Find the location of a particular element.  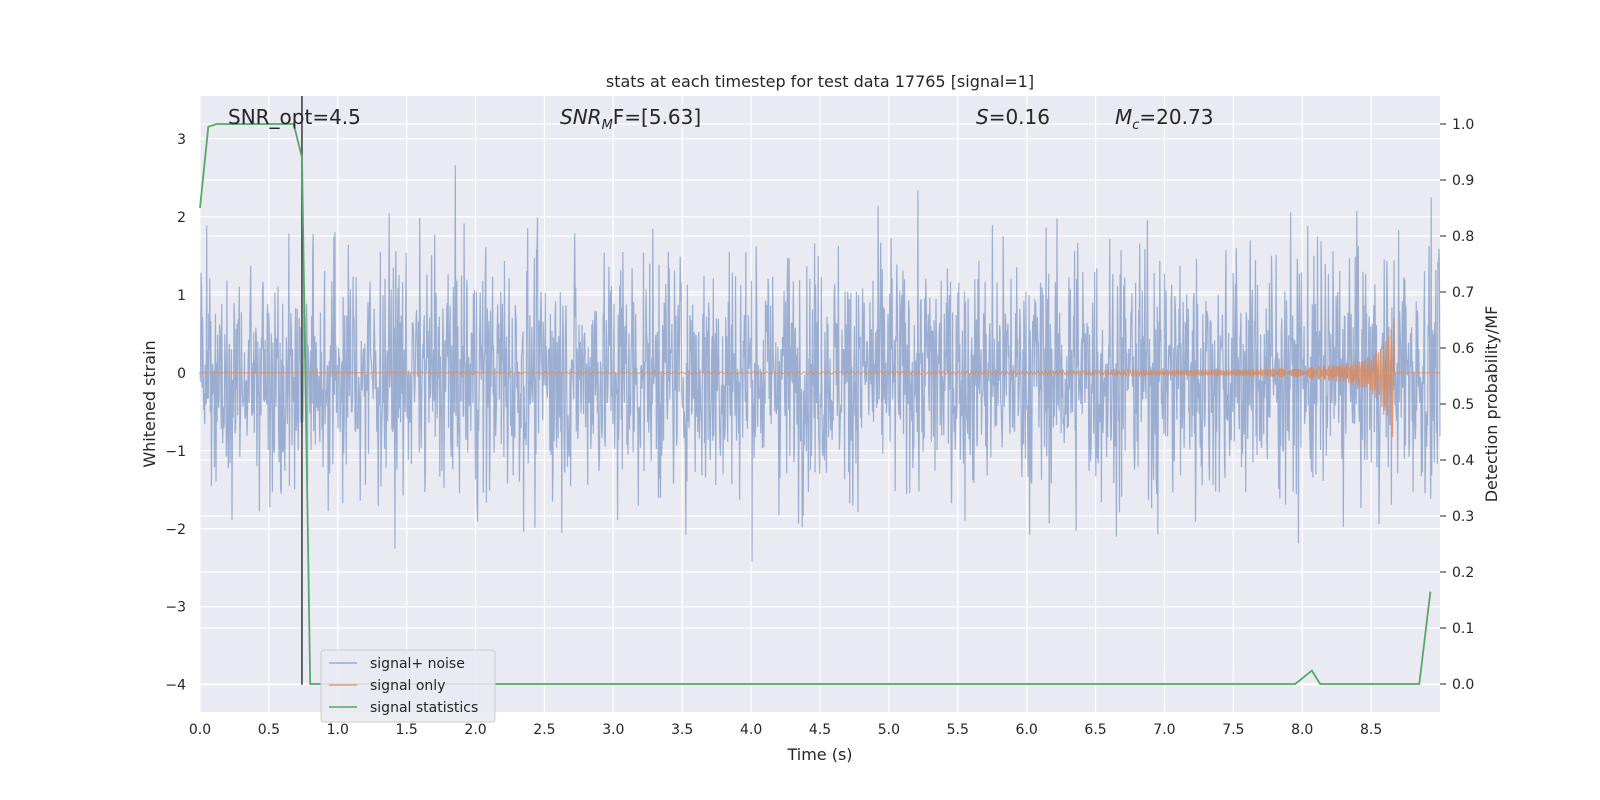

legend-label-noise: signal+ noise is located at coordinates (417, 664).